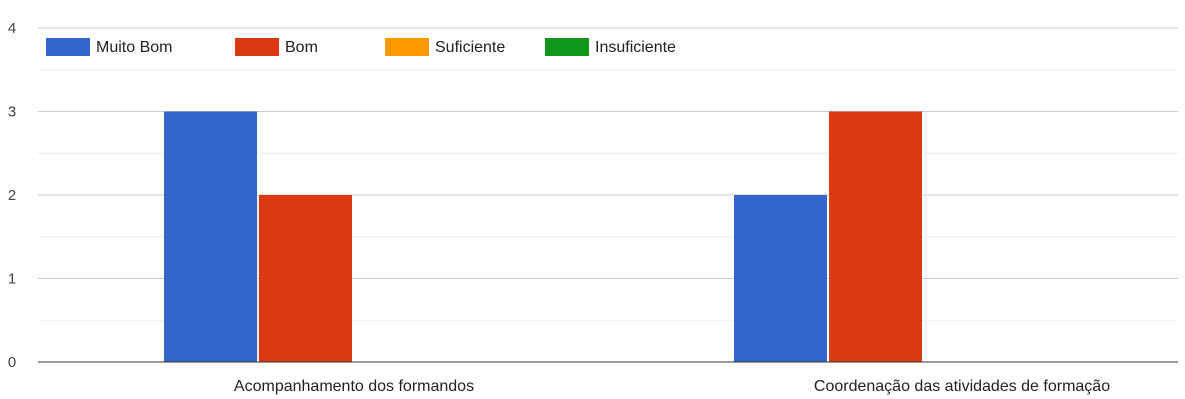  Describe the element at coordinates (361, 47) in the screenshot. I see `legend: Muito Bom Bom Suficiente Insuficiente` at that location.